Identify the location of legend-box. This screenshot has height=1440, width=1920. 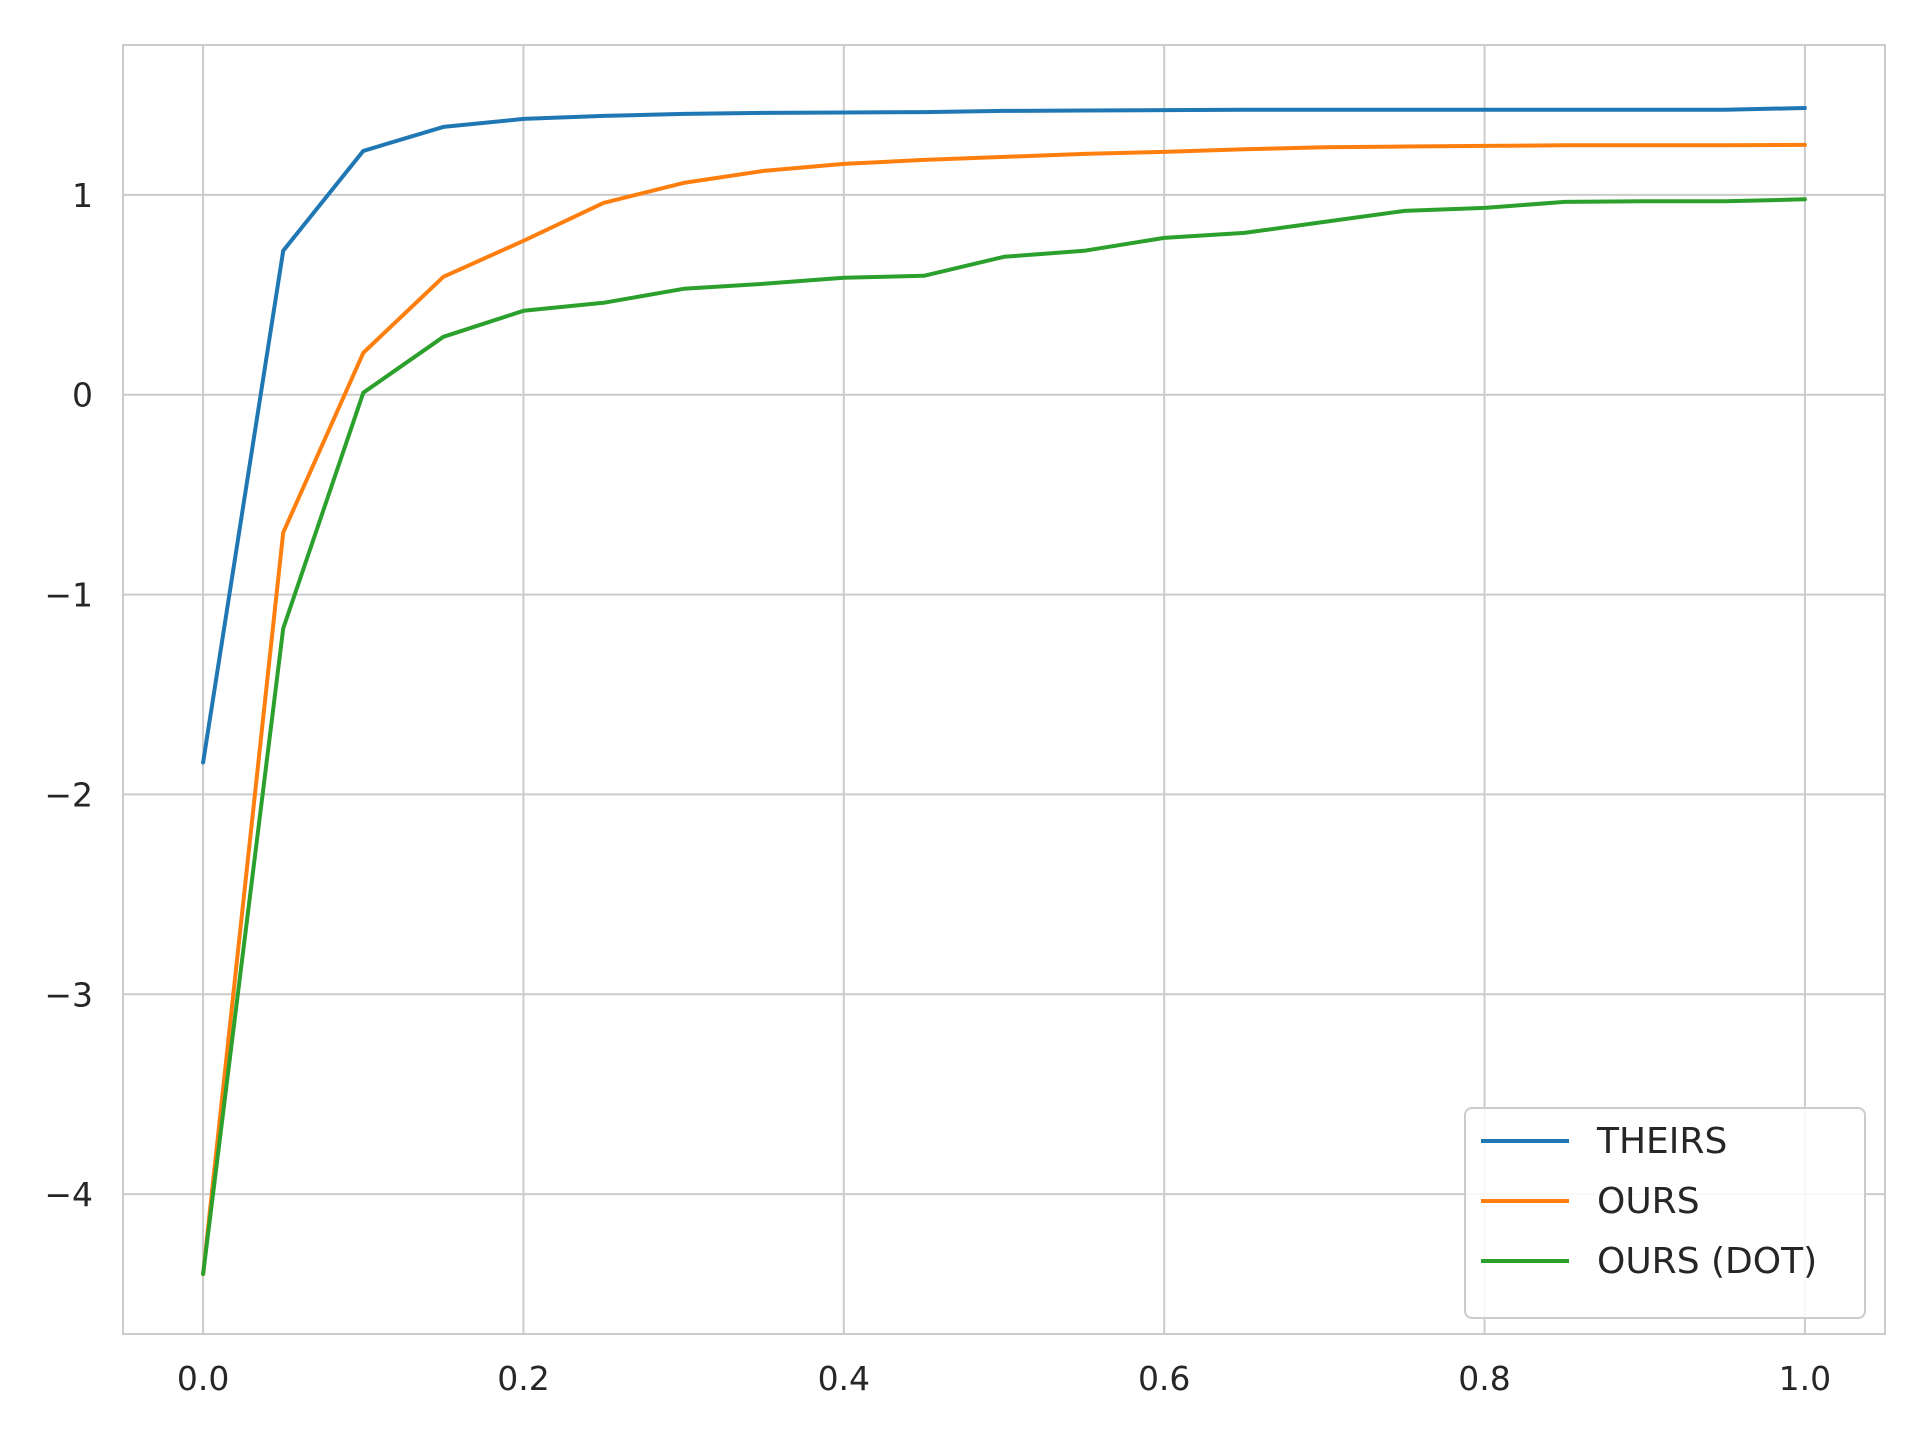
(1665, 1213).